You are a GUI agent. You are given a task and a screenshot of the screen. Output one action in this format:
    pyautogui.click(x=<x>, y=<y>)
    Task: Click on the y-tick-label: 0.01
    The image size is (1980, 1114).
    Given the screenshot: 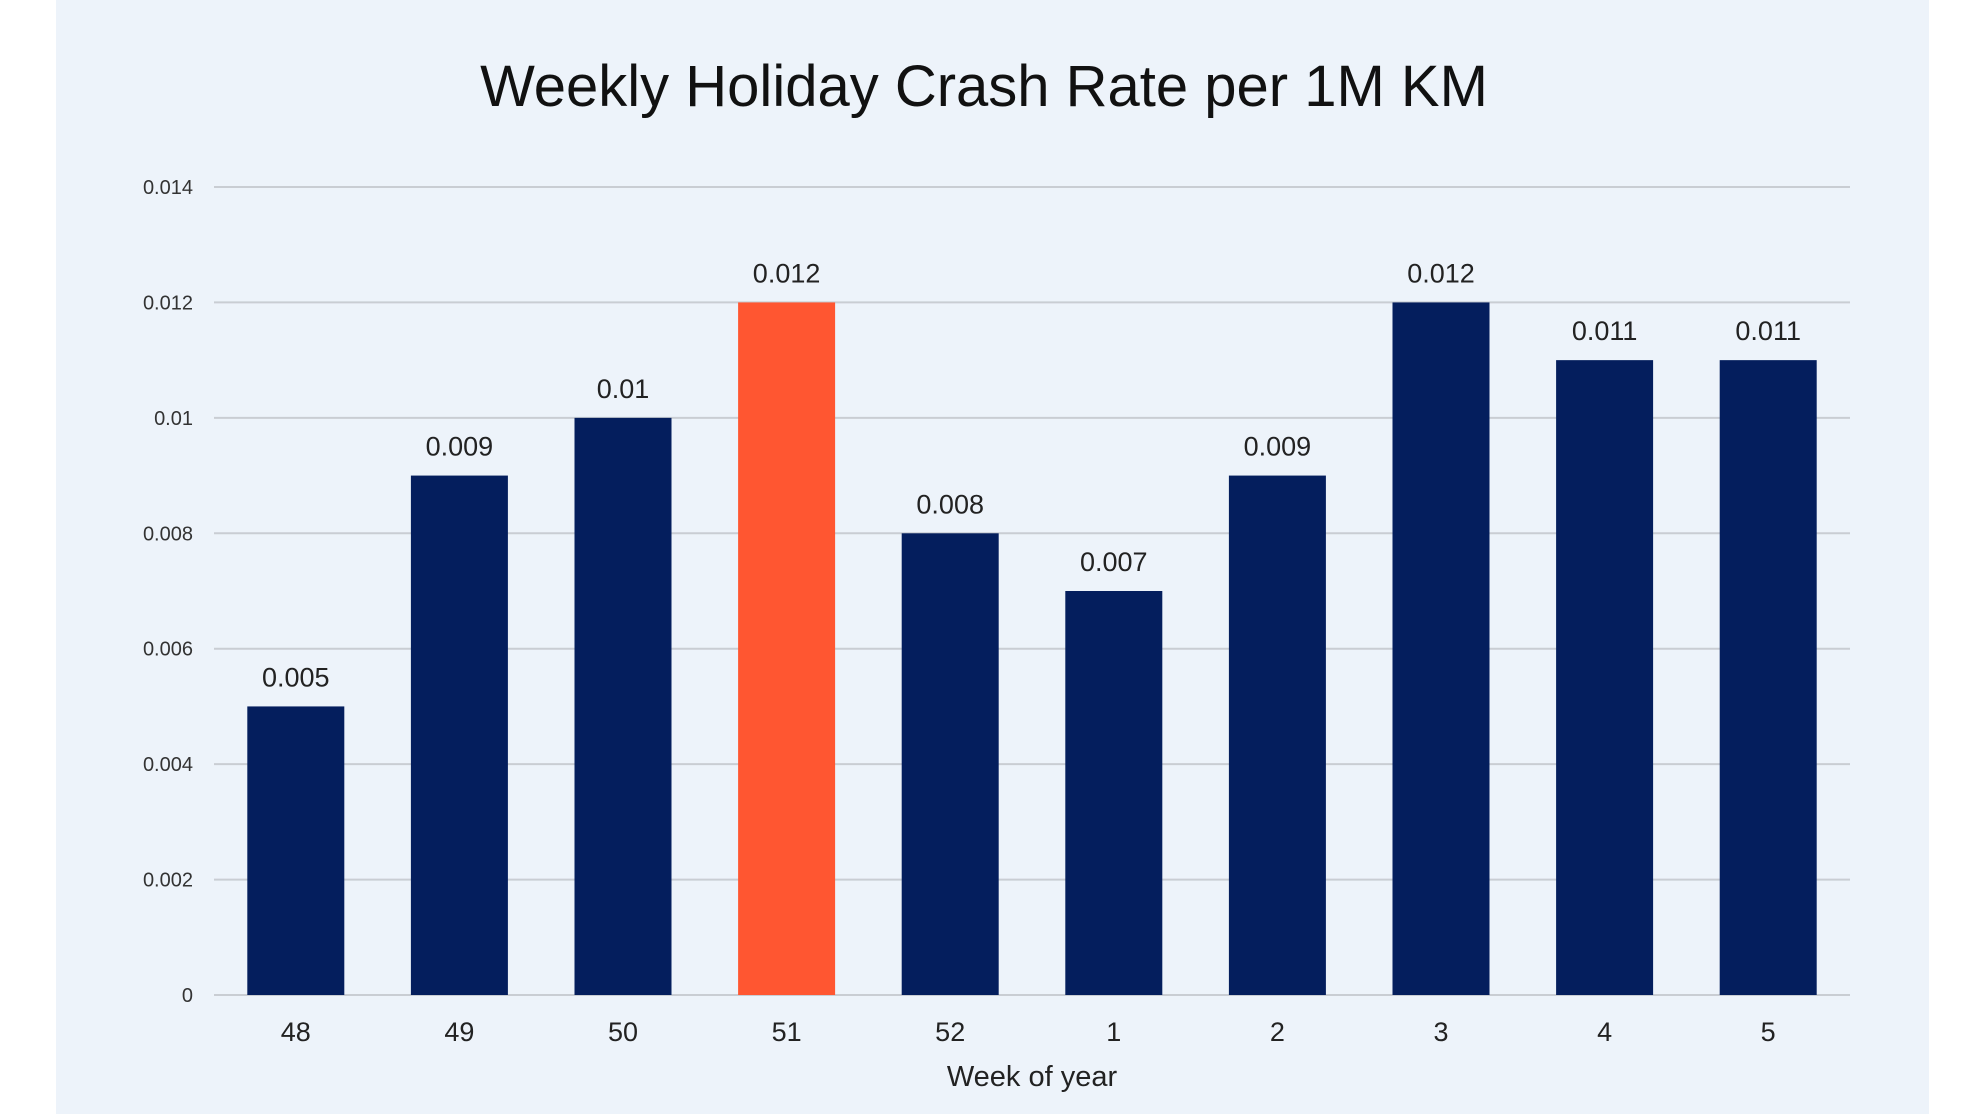 What is the action you would take?
    pyautogui.click(x=173, y=419)
    